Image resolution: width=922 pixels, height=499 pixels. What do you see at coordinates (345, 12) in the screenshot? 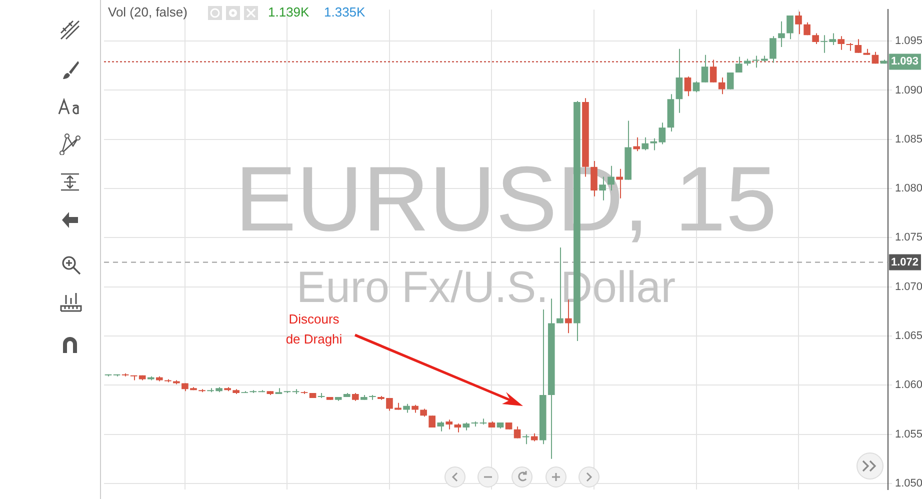
I see `annotation: 1.335K` at bounding box center [345, 12].